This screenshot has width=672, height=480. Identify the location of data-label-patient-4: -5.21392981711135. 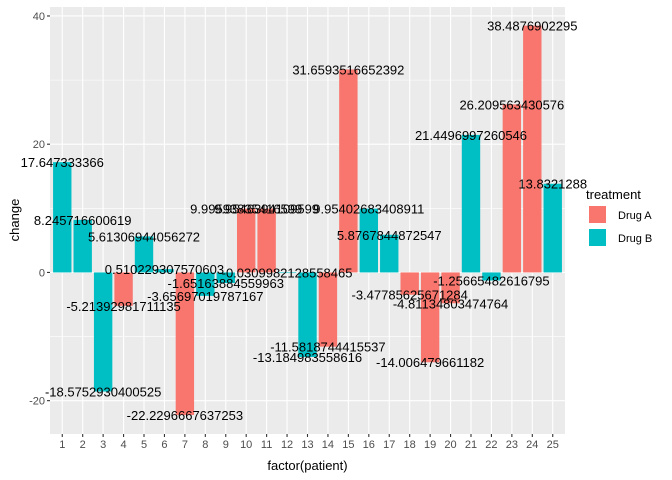
(123, 306).